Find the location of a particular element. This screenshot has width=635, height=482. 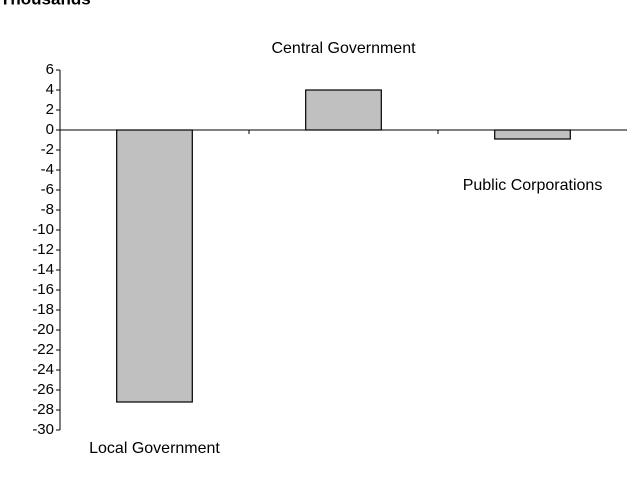

y-tick-label: -28 is located at coordinates (43, 409).